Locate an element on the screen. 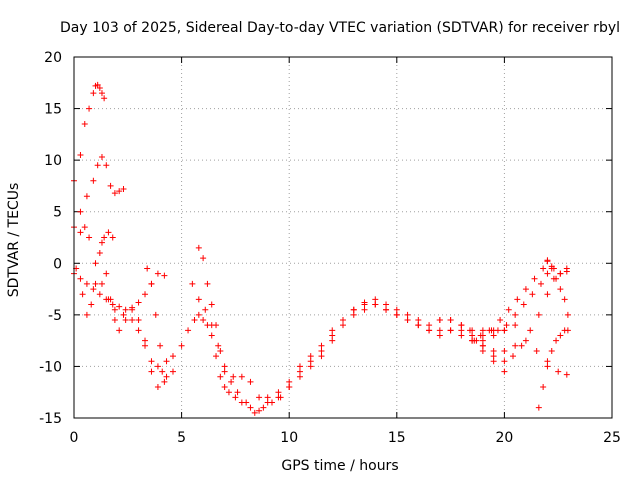 The image size is (640, 485). y-tick-label: 10 is located at coordinates (53, 161).